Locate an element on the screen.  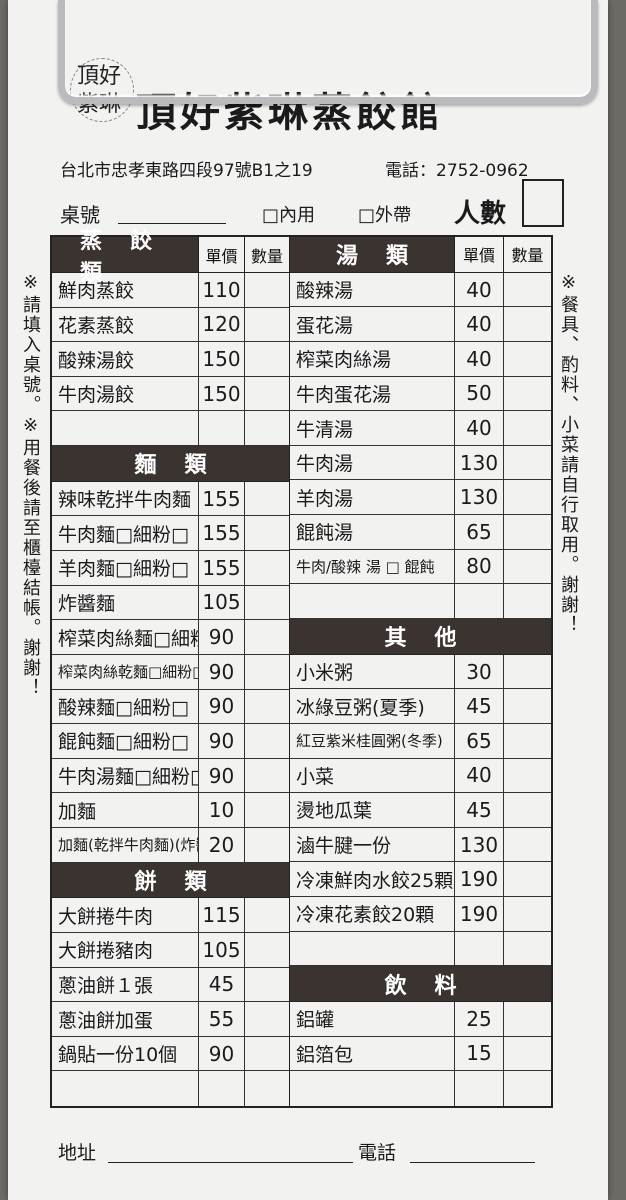
menu-item-row: 冷凍鮮肉水餃25顆 190 is located at coordinates (420, 879).